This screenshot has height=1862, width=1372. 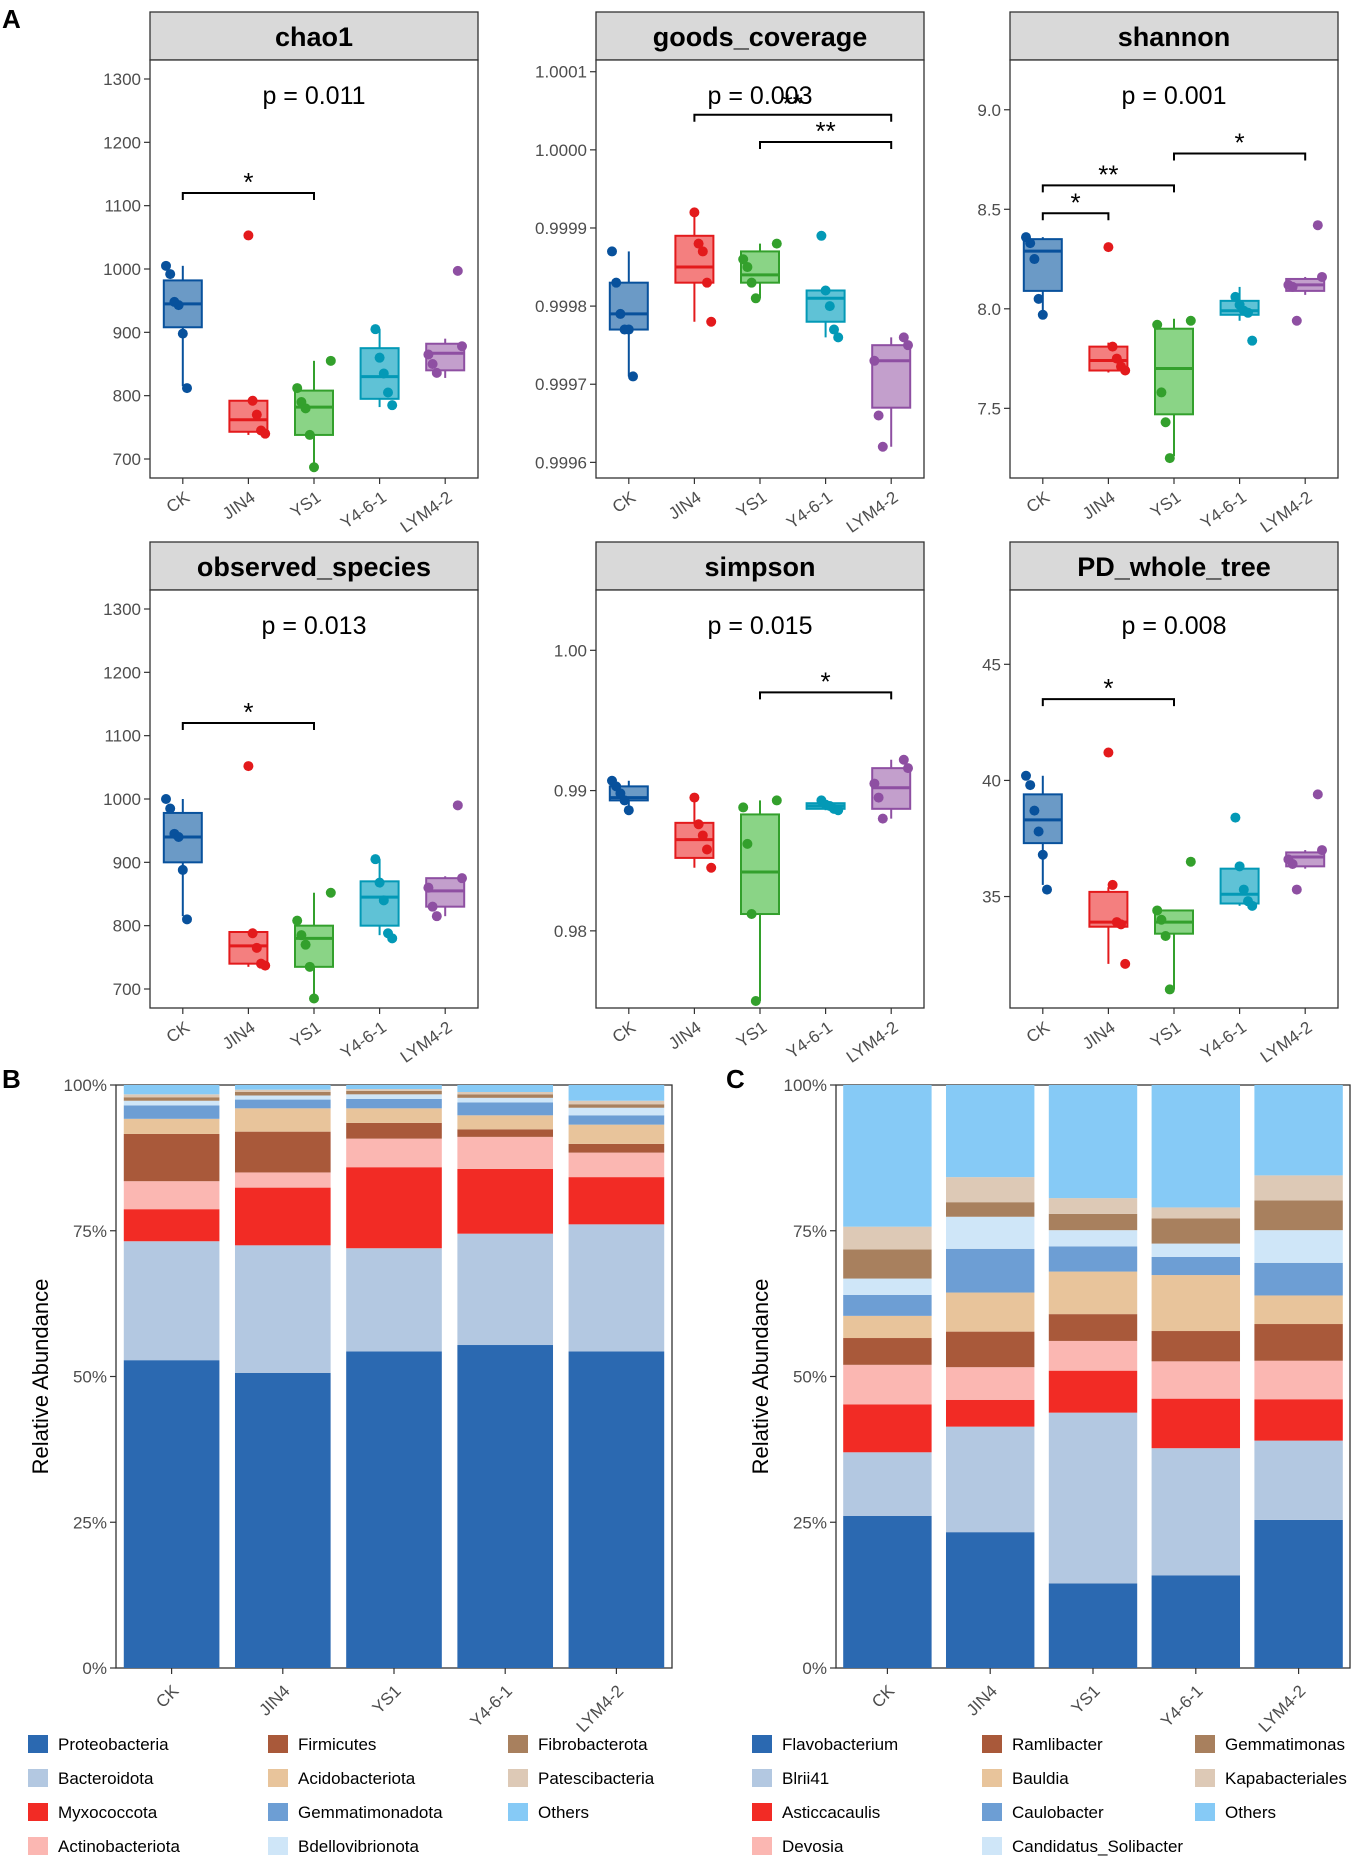 What do you see at coordinates (1285, 1744) in the screenshot?
I see `legend-label: Gemmatimonas` at bounding box center [1285, 1744].